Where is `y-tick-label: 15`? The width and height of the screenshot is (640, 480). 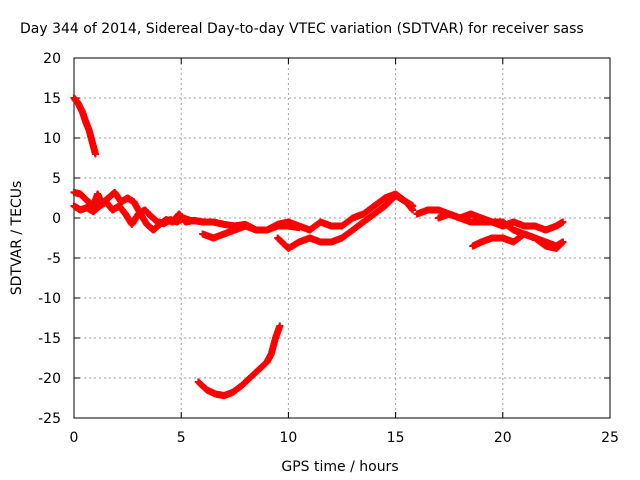 y-tick-label: 15 is located at coordinates (52, 99).